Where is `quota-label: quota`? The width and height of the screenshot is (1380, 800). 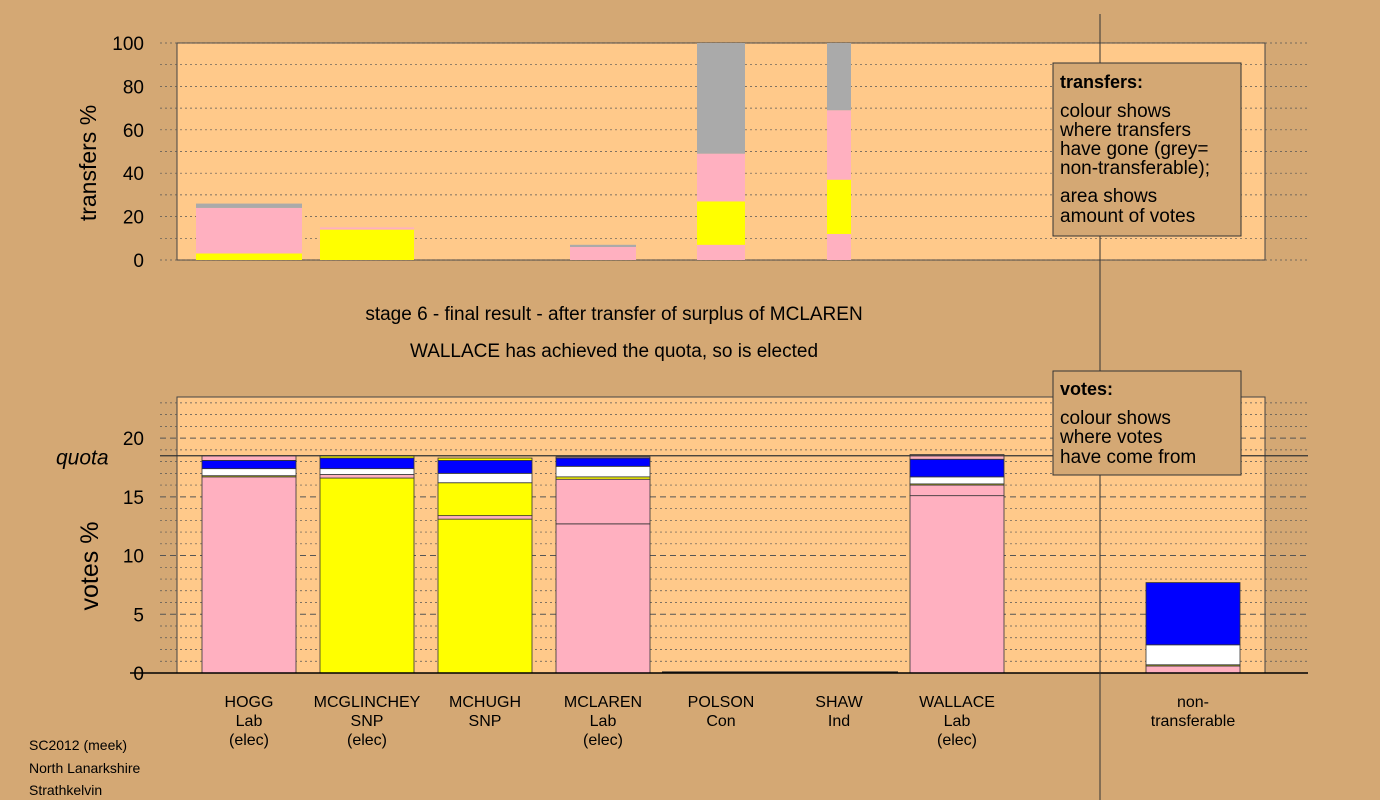
quota-label: quota is located at coordinates (82, 458).